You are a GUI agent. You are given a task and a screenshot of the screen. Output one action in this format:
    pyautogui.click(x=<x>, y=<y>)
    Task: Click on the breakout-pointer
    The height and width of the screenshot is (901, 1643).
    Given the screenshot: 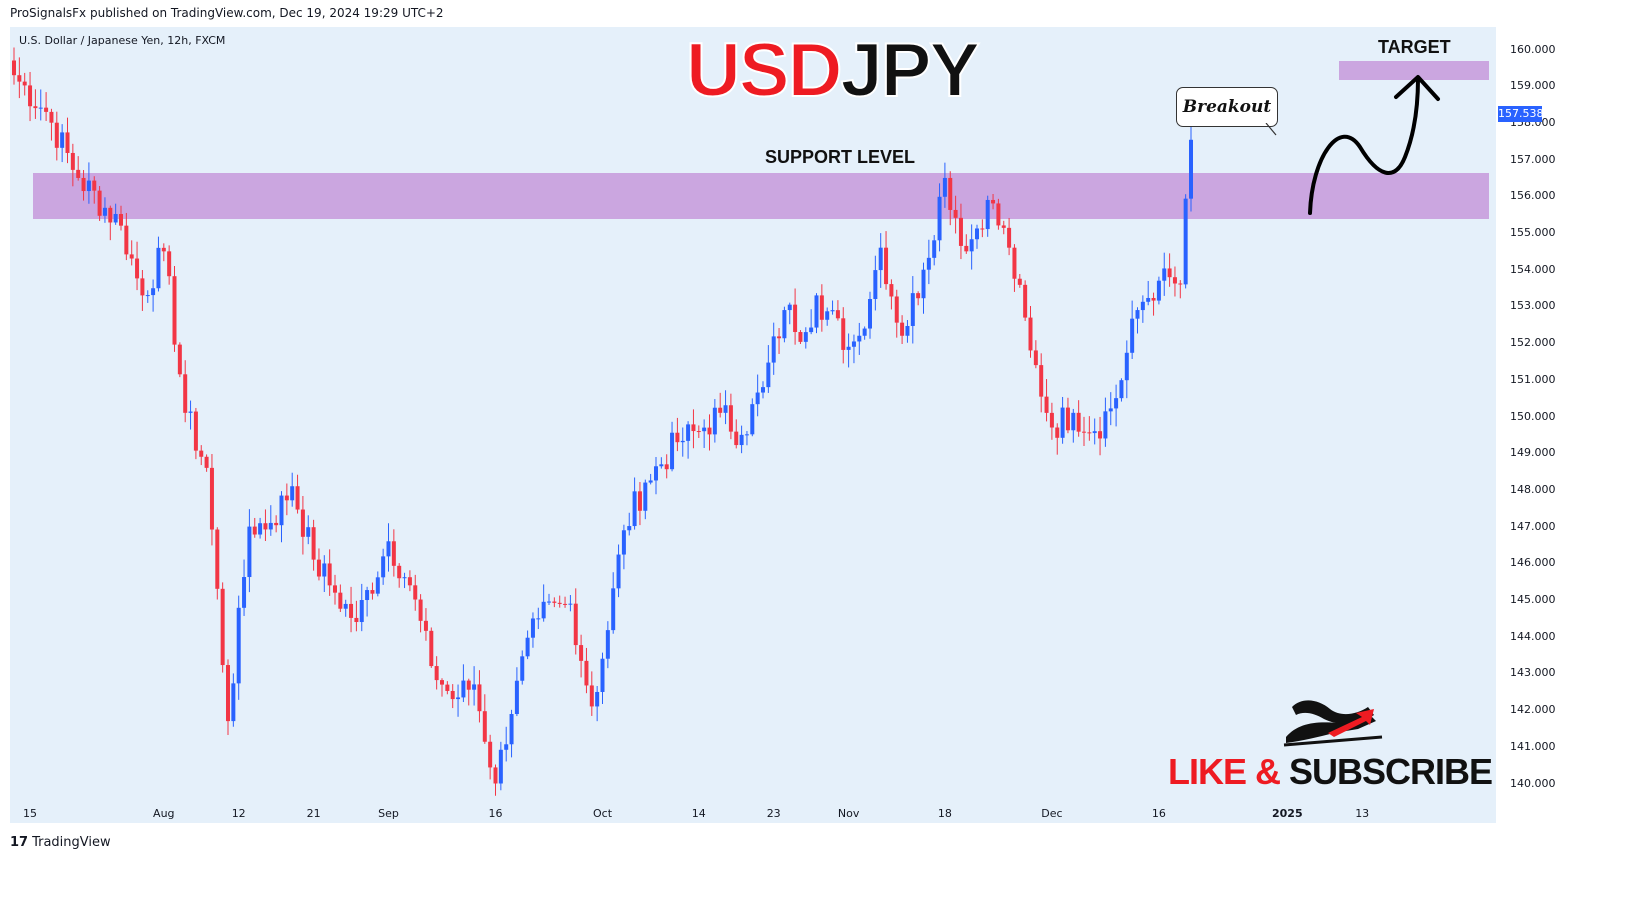 What is the action you would take?
    pyautogui.click(x=1271, y=129)
    